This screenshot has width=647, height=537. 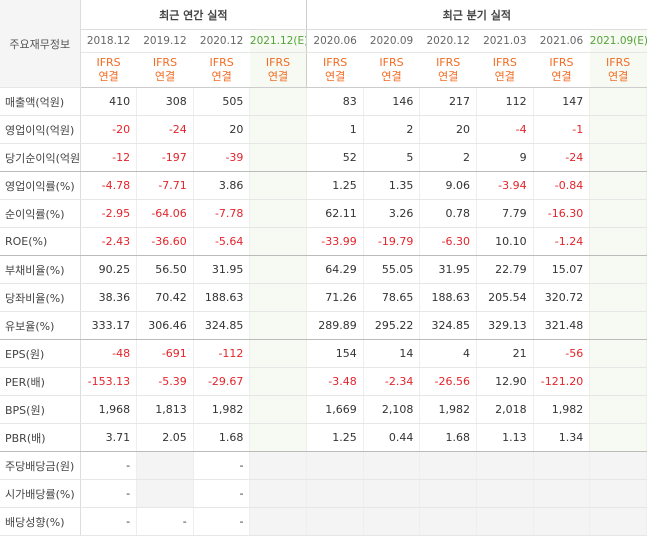 I want to click on group-header: 최근 분기 실적, so click(x=476, y=15).